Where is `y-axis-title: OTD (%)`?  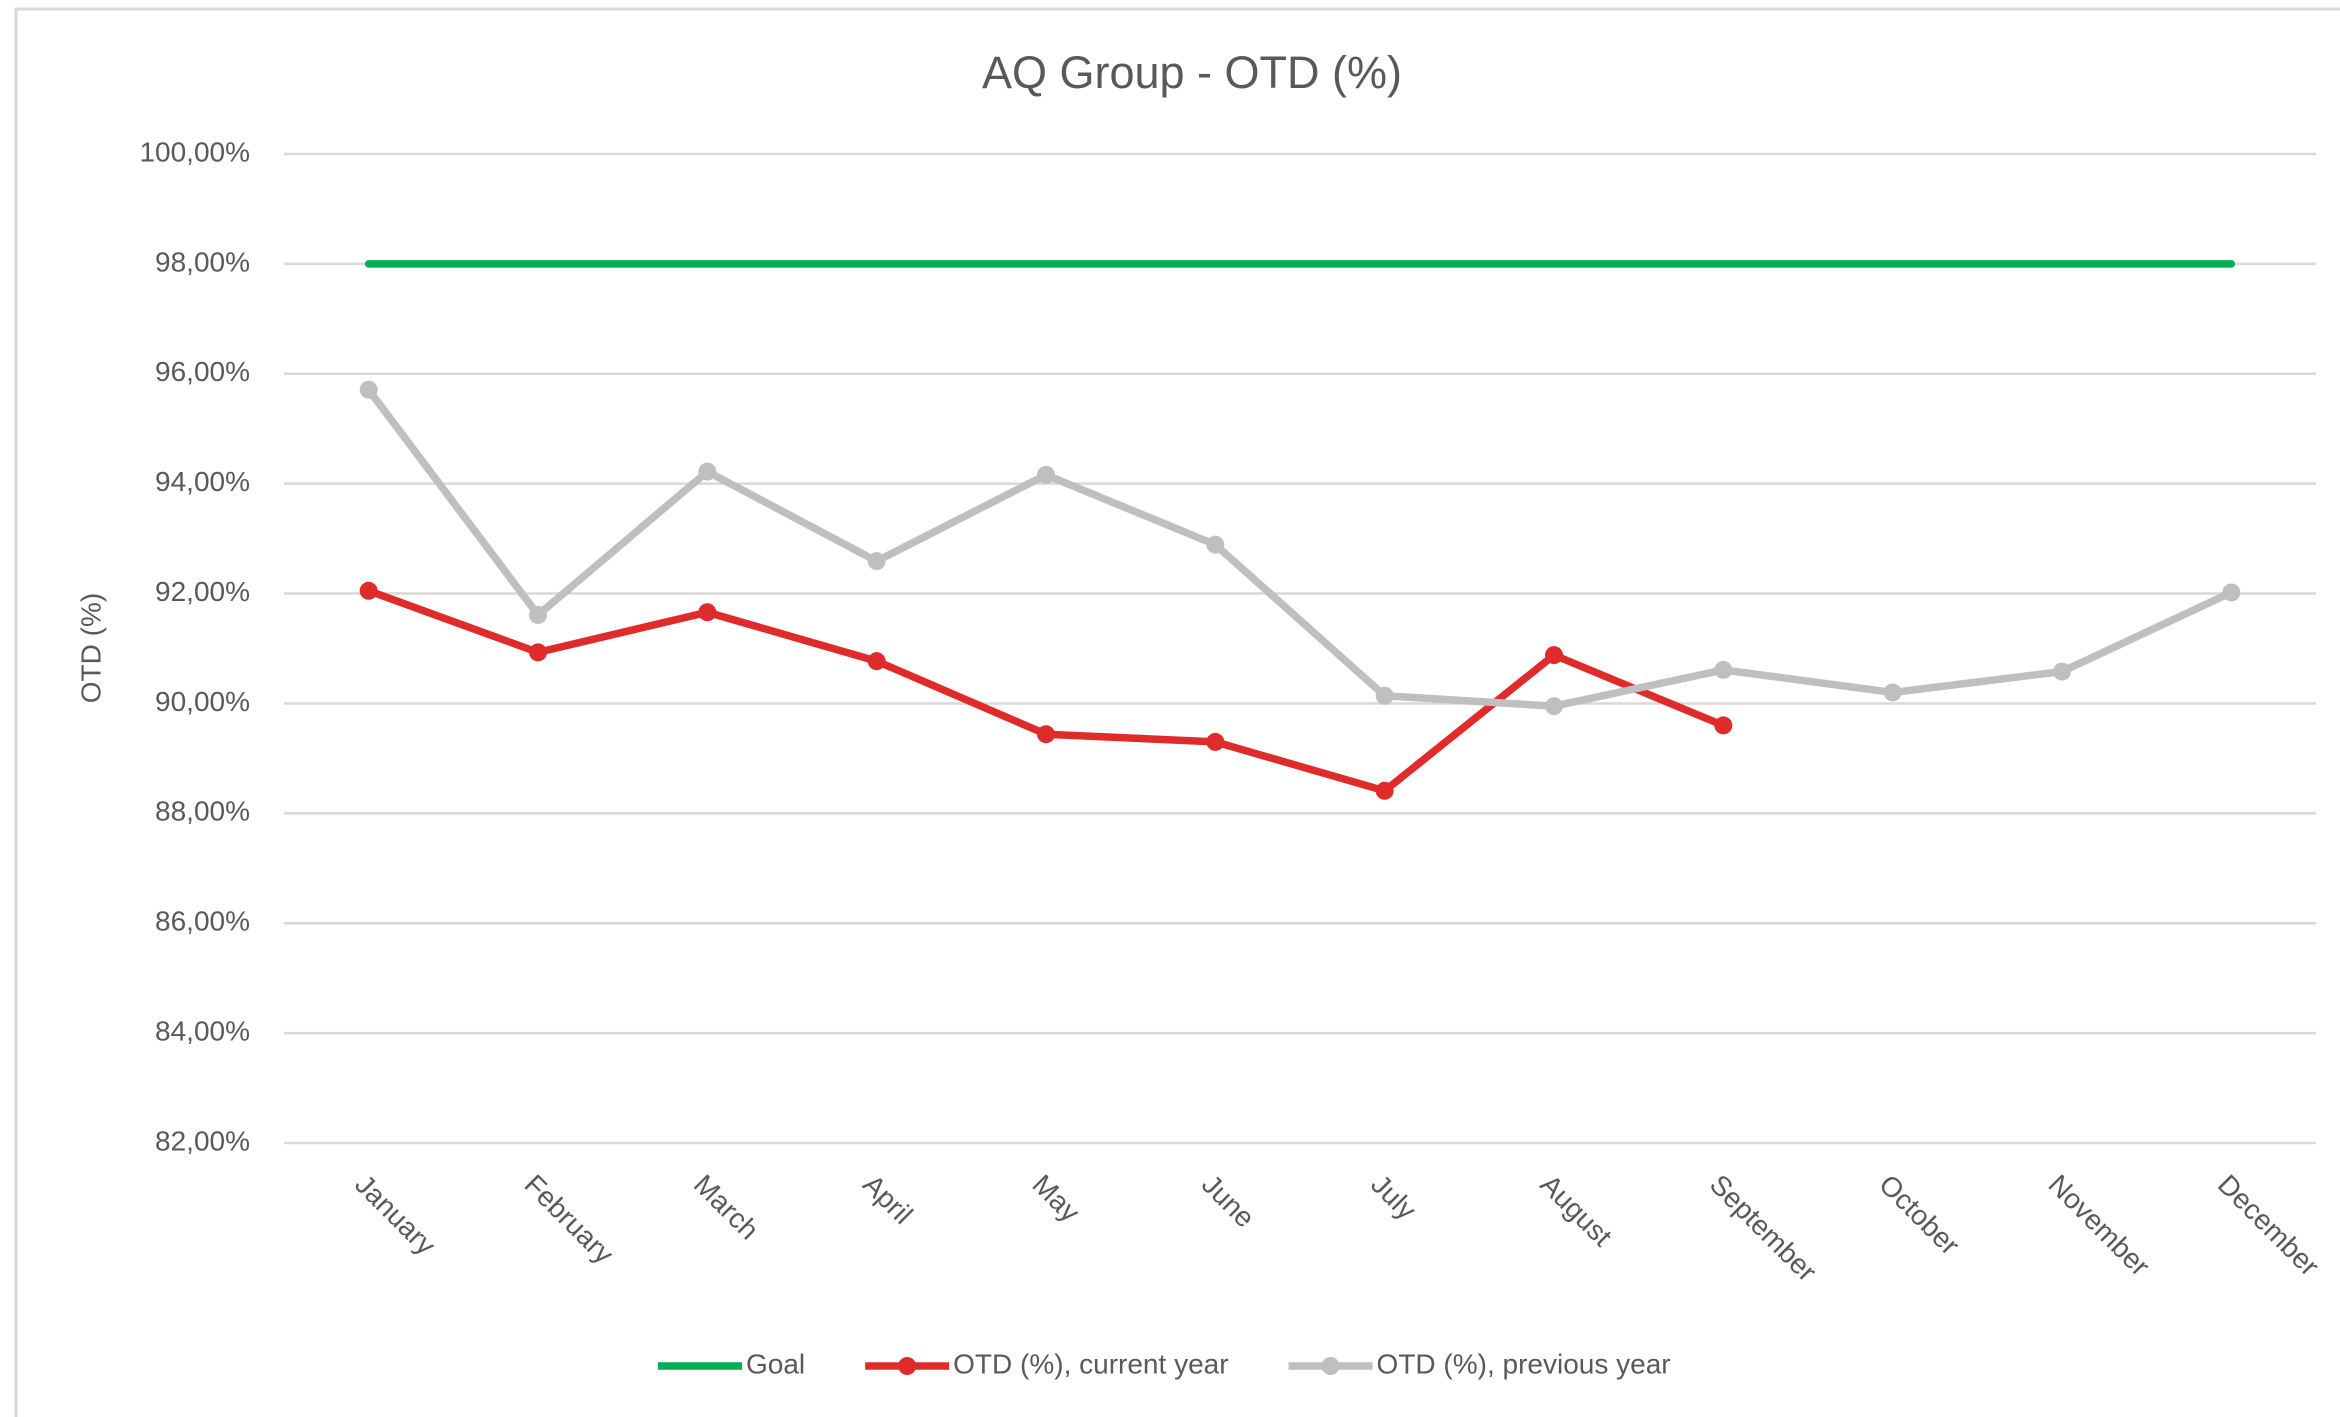
y-axis-title: OTD (%) is located at coordinates (90, 648).